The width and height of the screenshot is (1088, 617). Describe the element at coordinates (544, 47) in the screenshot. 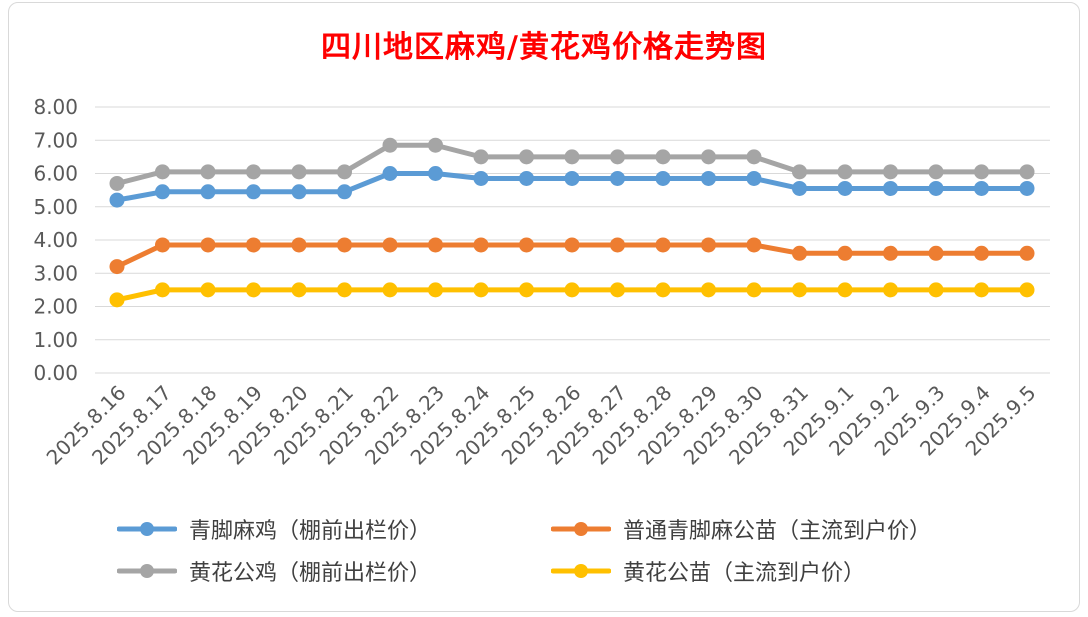

I see `chart-title: 四川地区麻鸡/黄花鸡价格走势图` at that location.